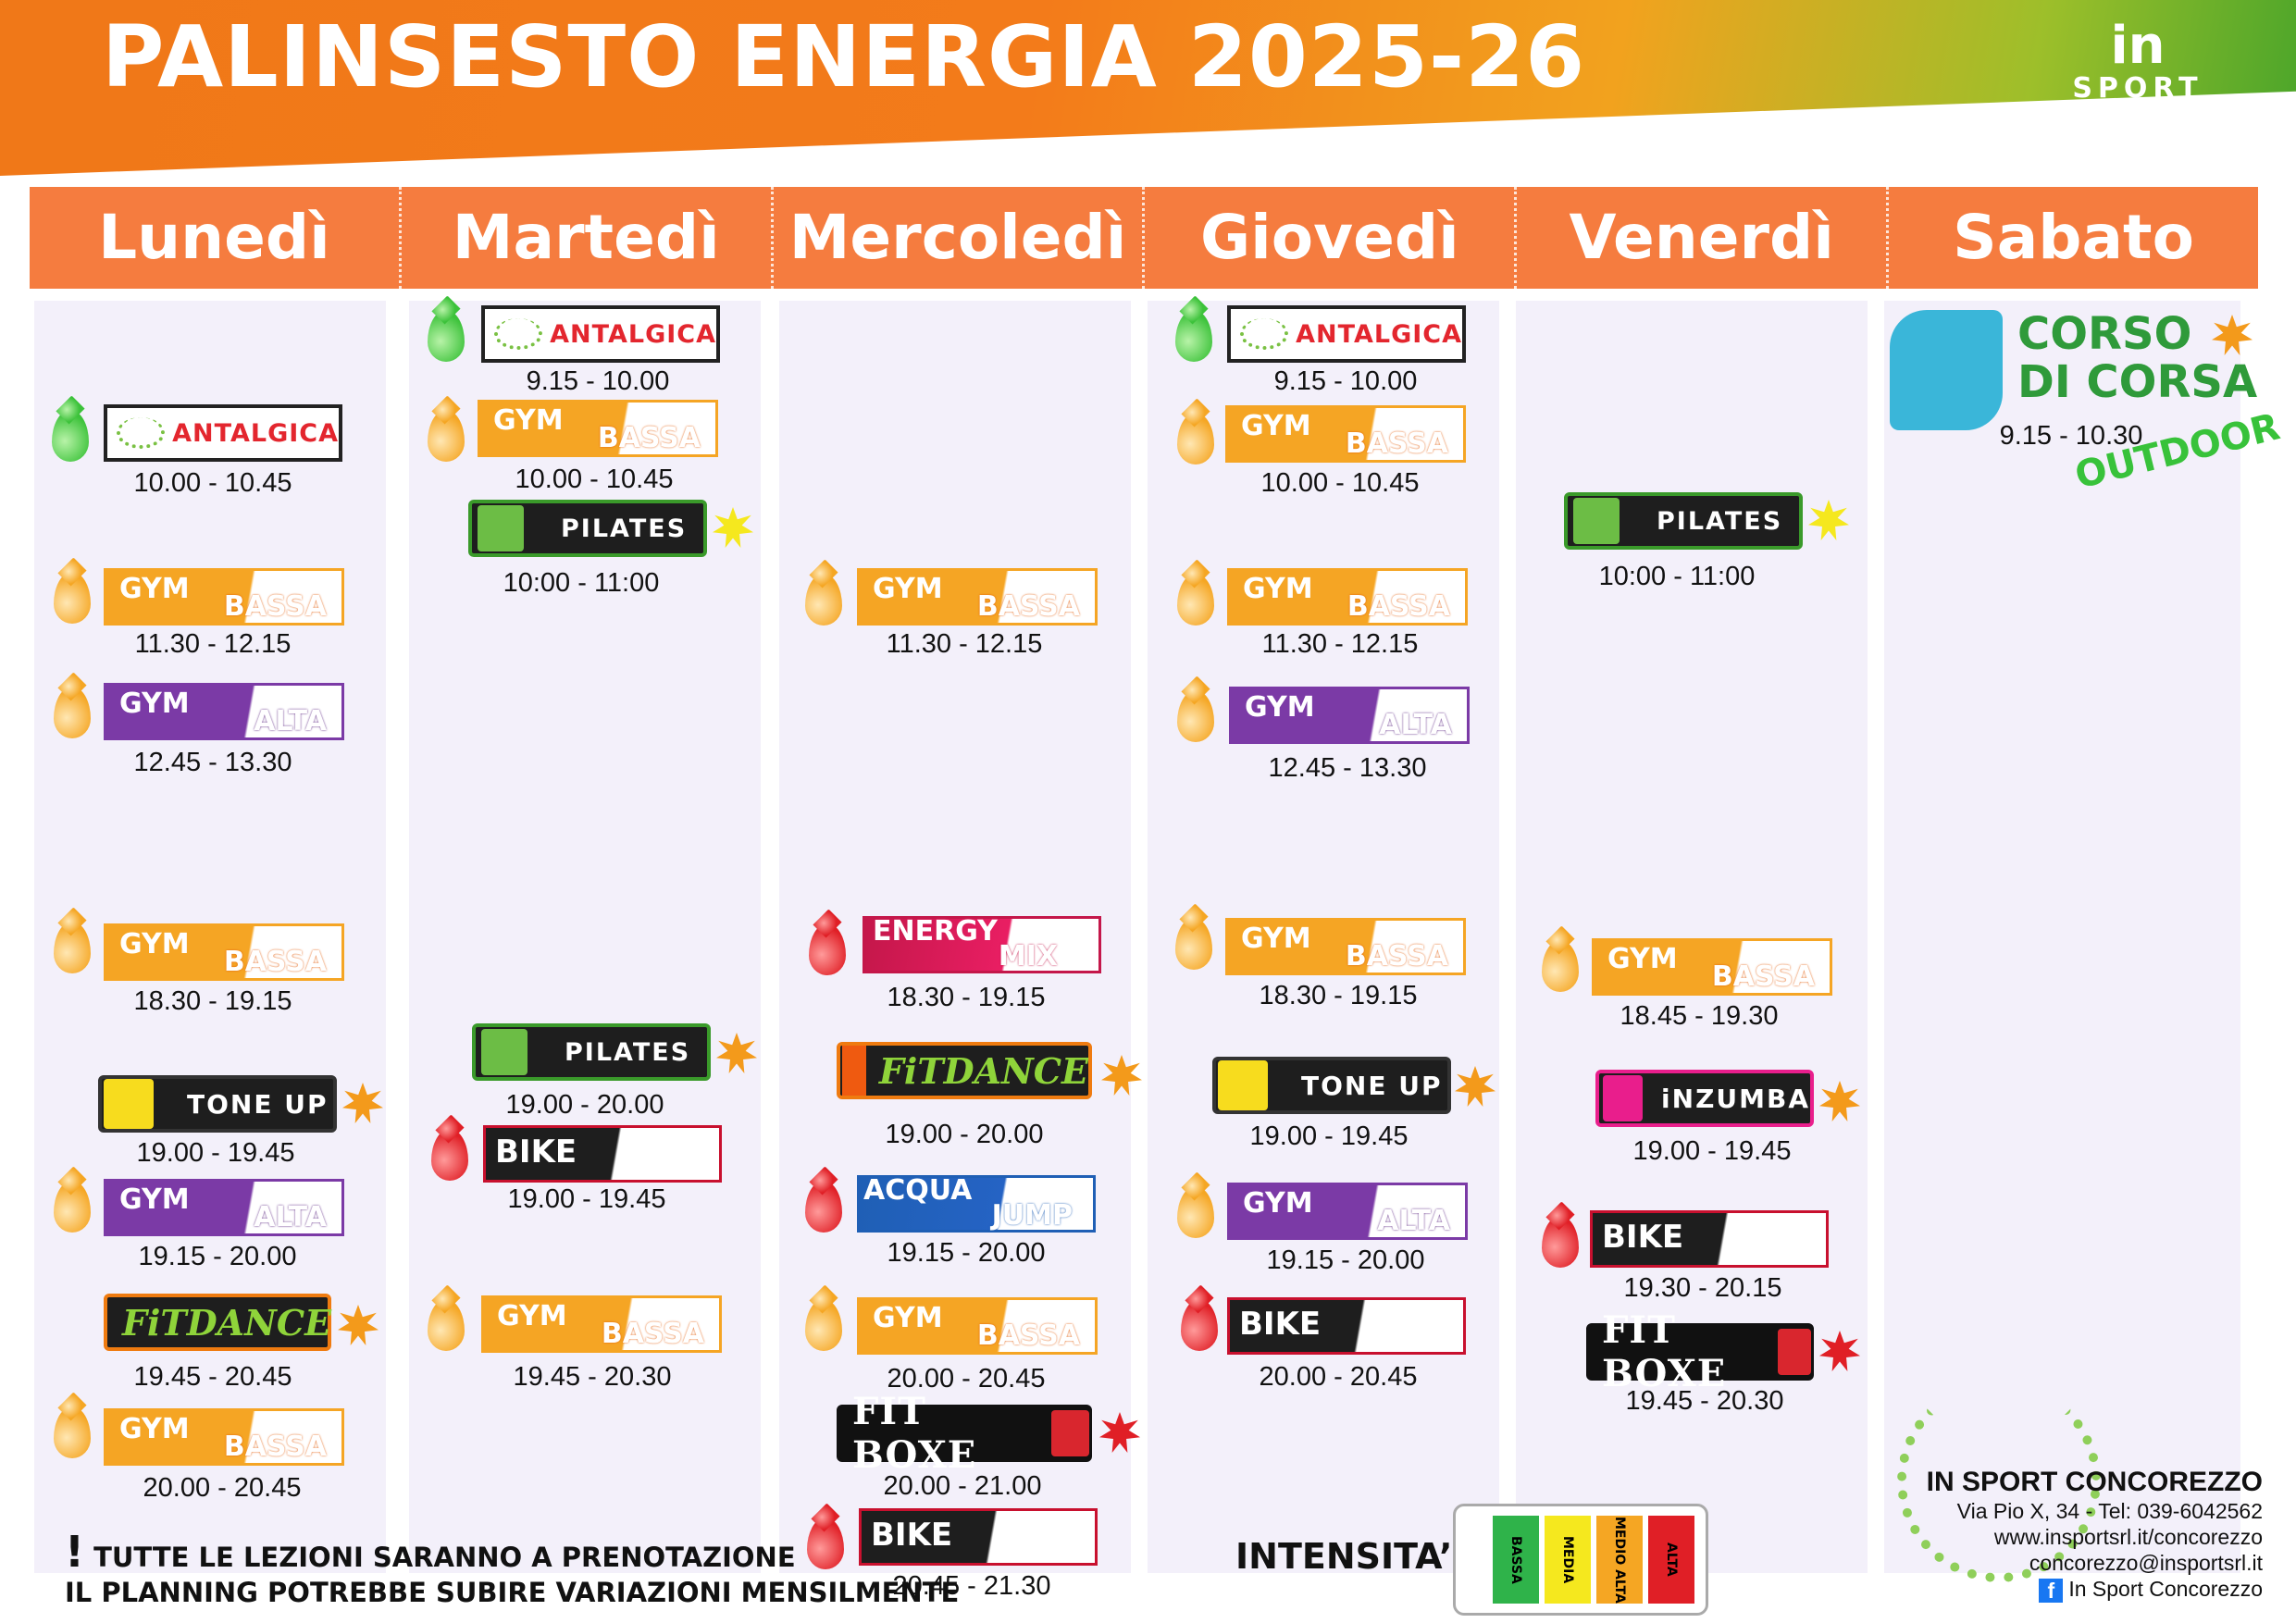  Describe the element at coordinates (227, 1322) in the screenshot. I see `class-label: FiTDANCE` at that location.